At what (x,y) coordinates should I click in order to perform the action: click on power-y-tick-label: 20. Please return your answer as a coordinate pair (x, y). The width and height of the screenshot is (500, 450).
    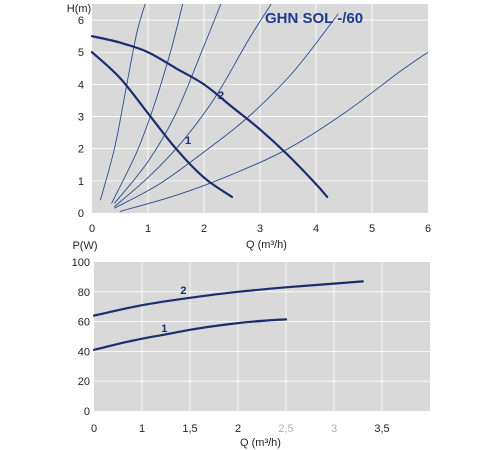
    Looking at the image, I should click on (84, 382).